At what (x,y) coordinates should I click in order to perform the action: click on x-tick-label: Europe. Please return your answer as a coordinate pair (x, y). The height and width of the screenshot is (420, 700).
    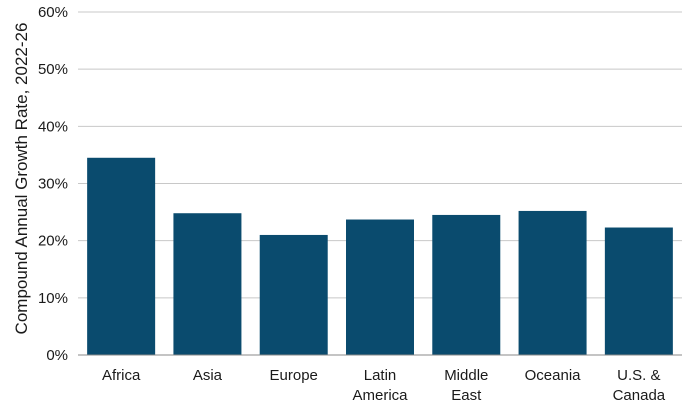
    Looking at the image, I should click on (294, 375).